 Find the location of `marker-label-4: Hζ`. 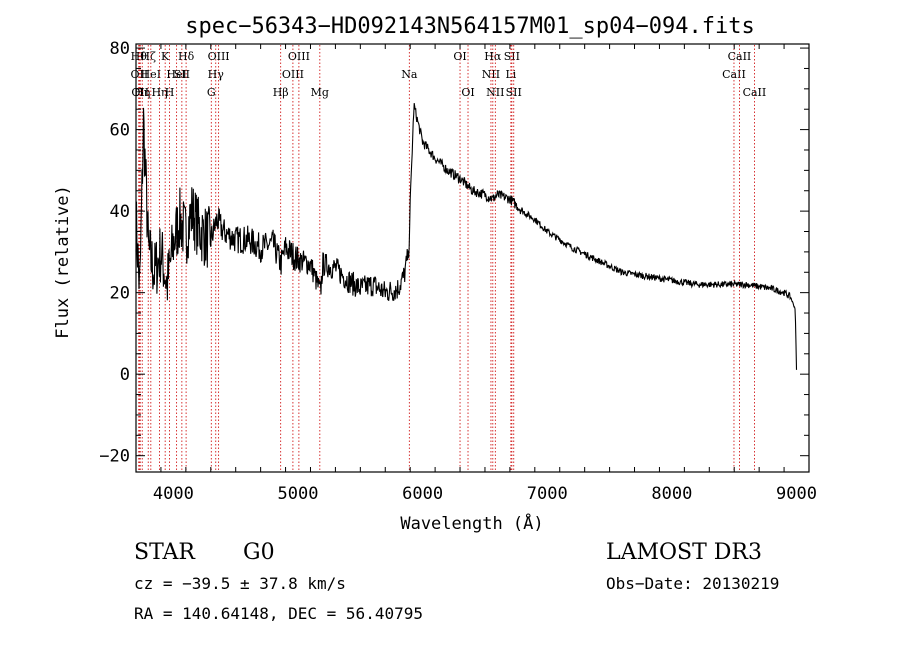

marker-label-4: Hζ is located at coordinates (148, 56).